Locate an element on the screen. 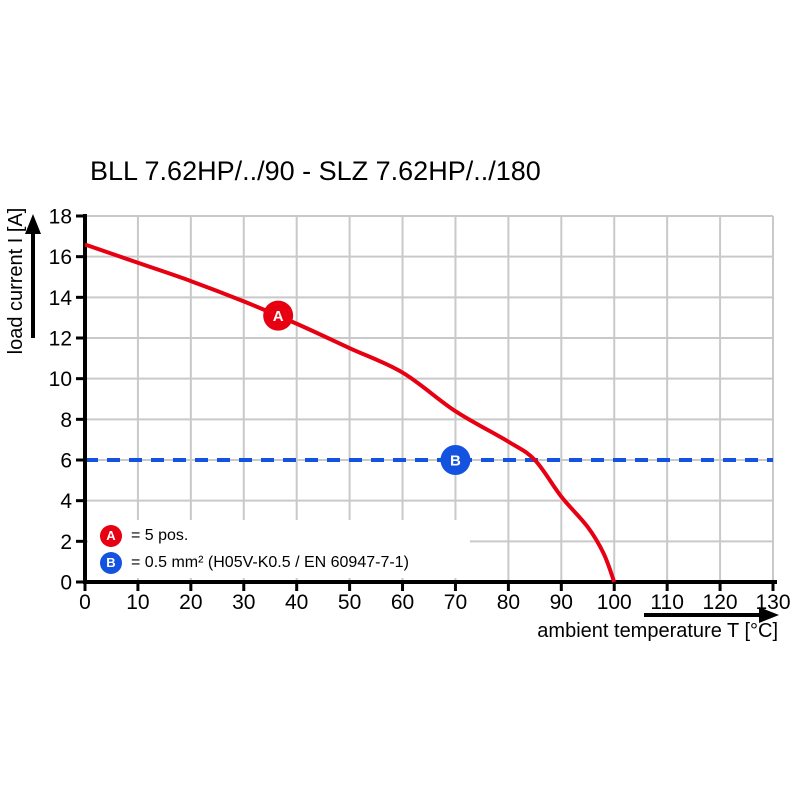  marker-b-circle is located at coordinates (455, 460).